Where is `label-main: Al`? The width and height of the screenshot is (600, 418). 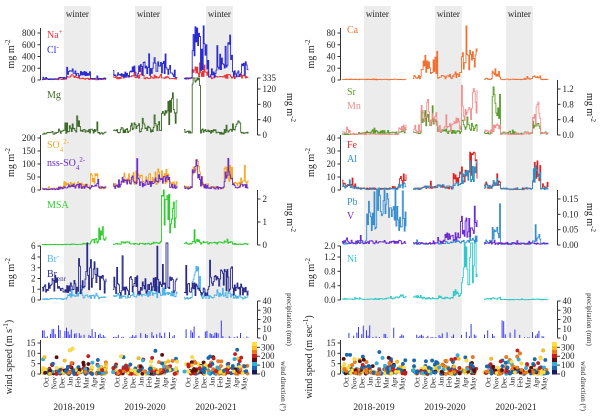 label-main: Al is located at coordinates (352, 159).